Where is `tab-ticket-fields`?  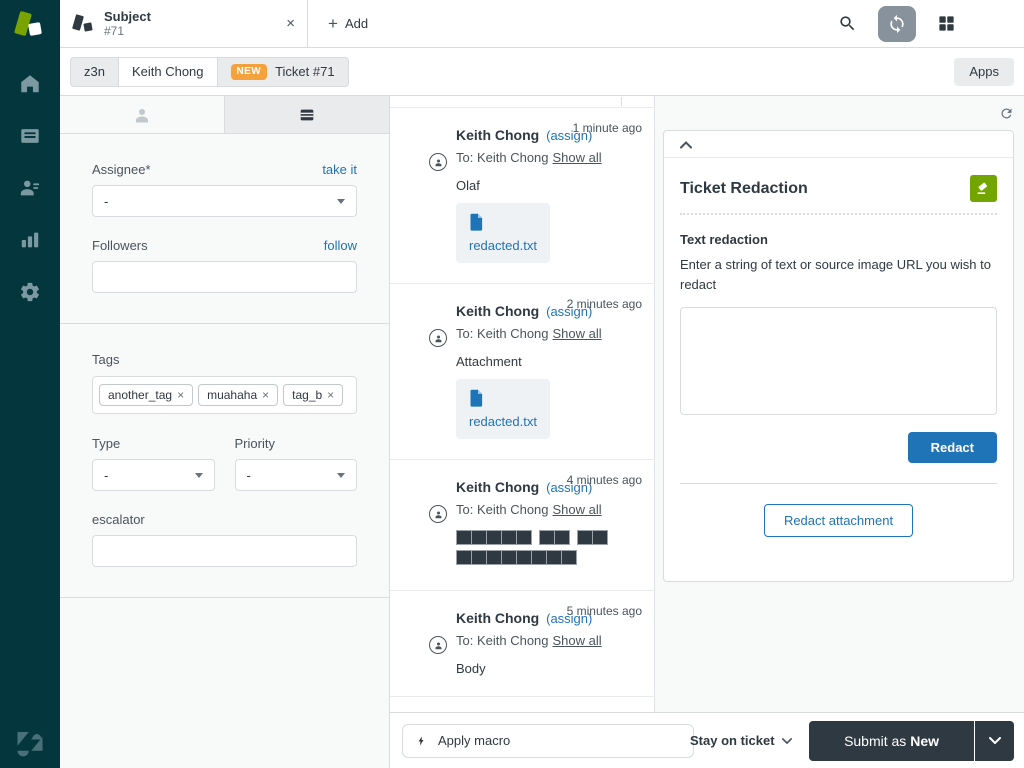
tab-ticket-fields is located at coordinates (307, 115).